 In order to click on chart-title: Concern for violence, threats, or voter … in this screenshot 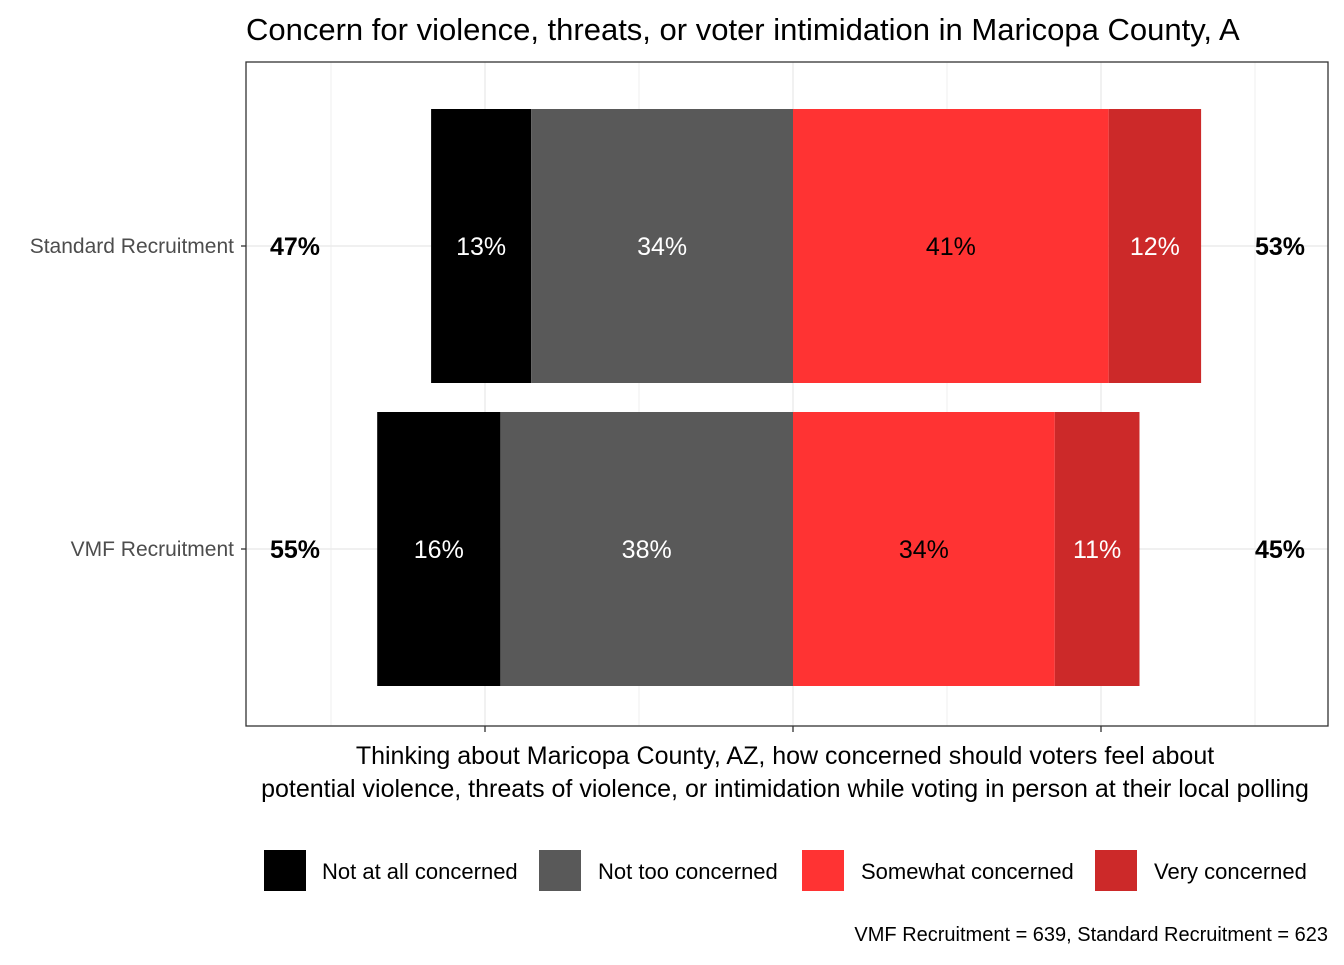, I will do `click(743, 29)`.